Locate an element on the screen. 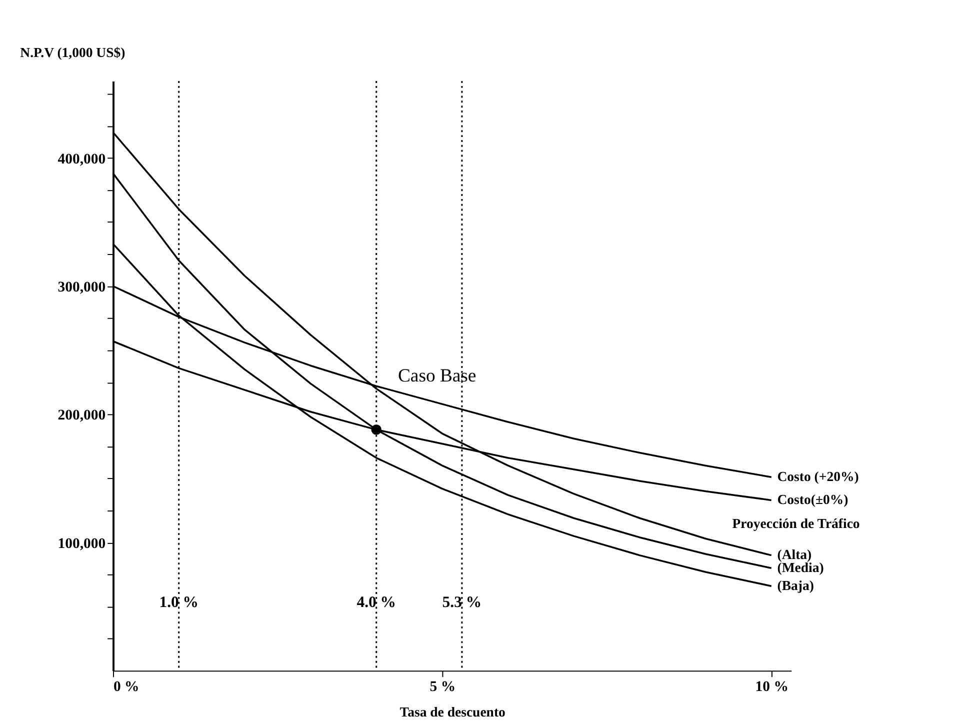 This screenshot has height=723, width=968. series-label: Costo(±0%) is located at coordinates (812, 500).